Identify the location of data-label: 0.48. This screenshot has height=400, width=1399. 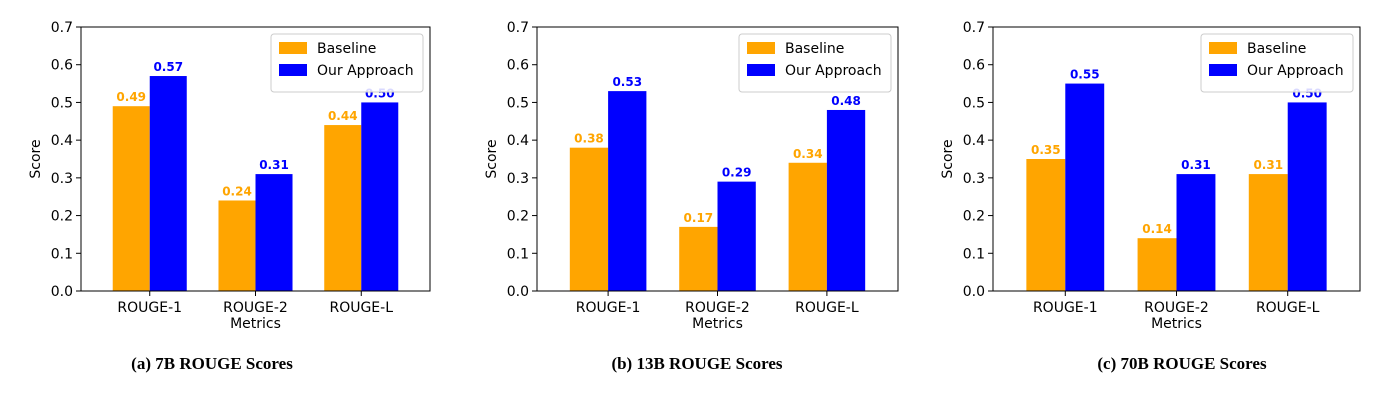
(846, 101).